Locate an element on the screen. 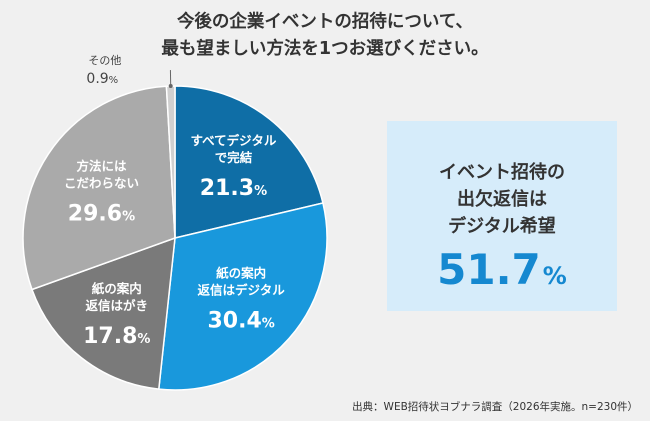  pie-label-text: で完結 is located at coordinates (234, 157).